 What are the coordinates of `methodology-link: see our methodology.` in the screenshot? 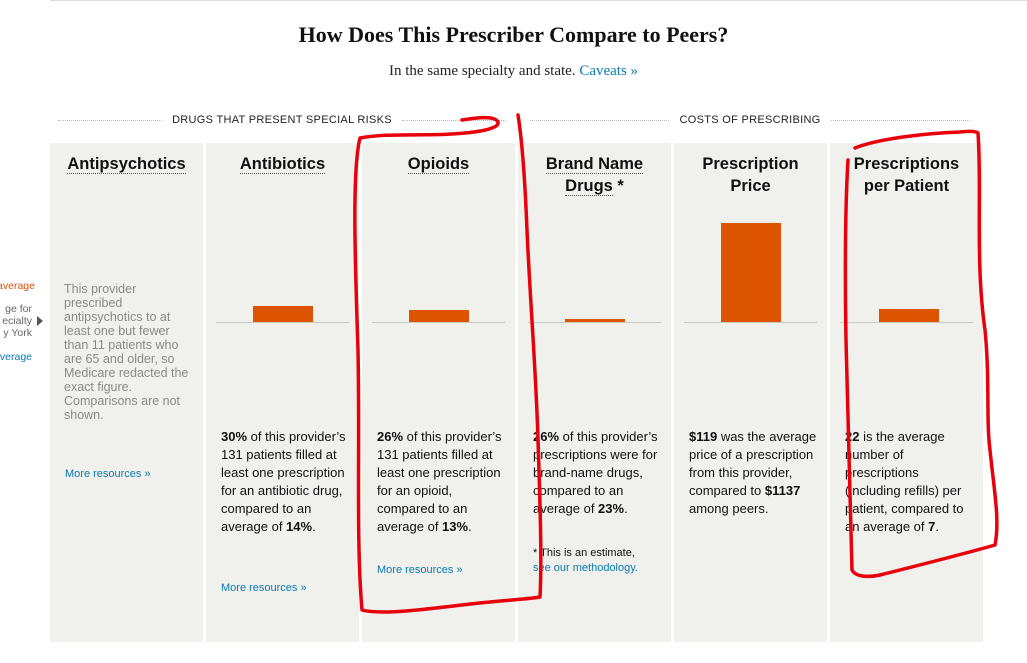 It's located at (585, 568).